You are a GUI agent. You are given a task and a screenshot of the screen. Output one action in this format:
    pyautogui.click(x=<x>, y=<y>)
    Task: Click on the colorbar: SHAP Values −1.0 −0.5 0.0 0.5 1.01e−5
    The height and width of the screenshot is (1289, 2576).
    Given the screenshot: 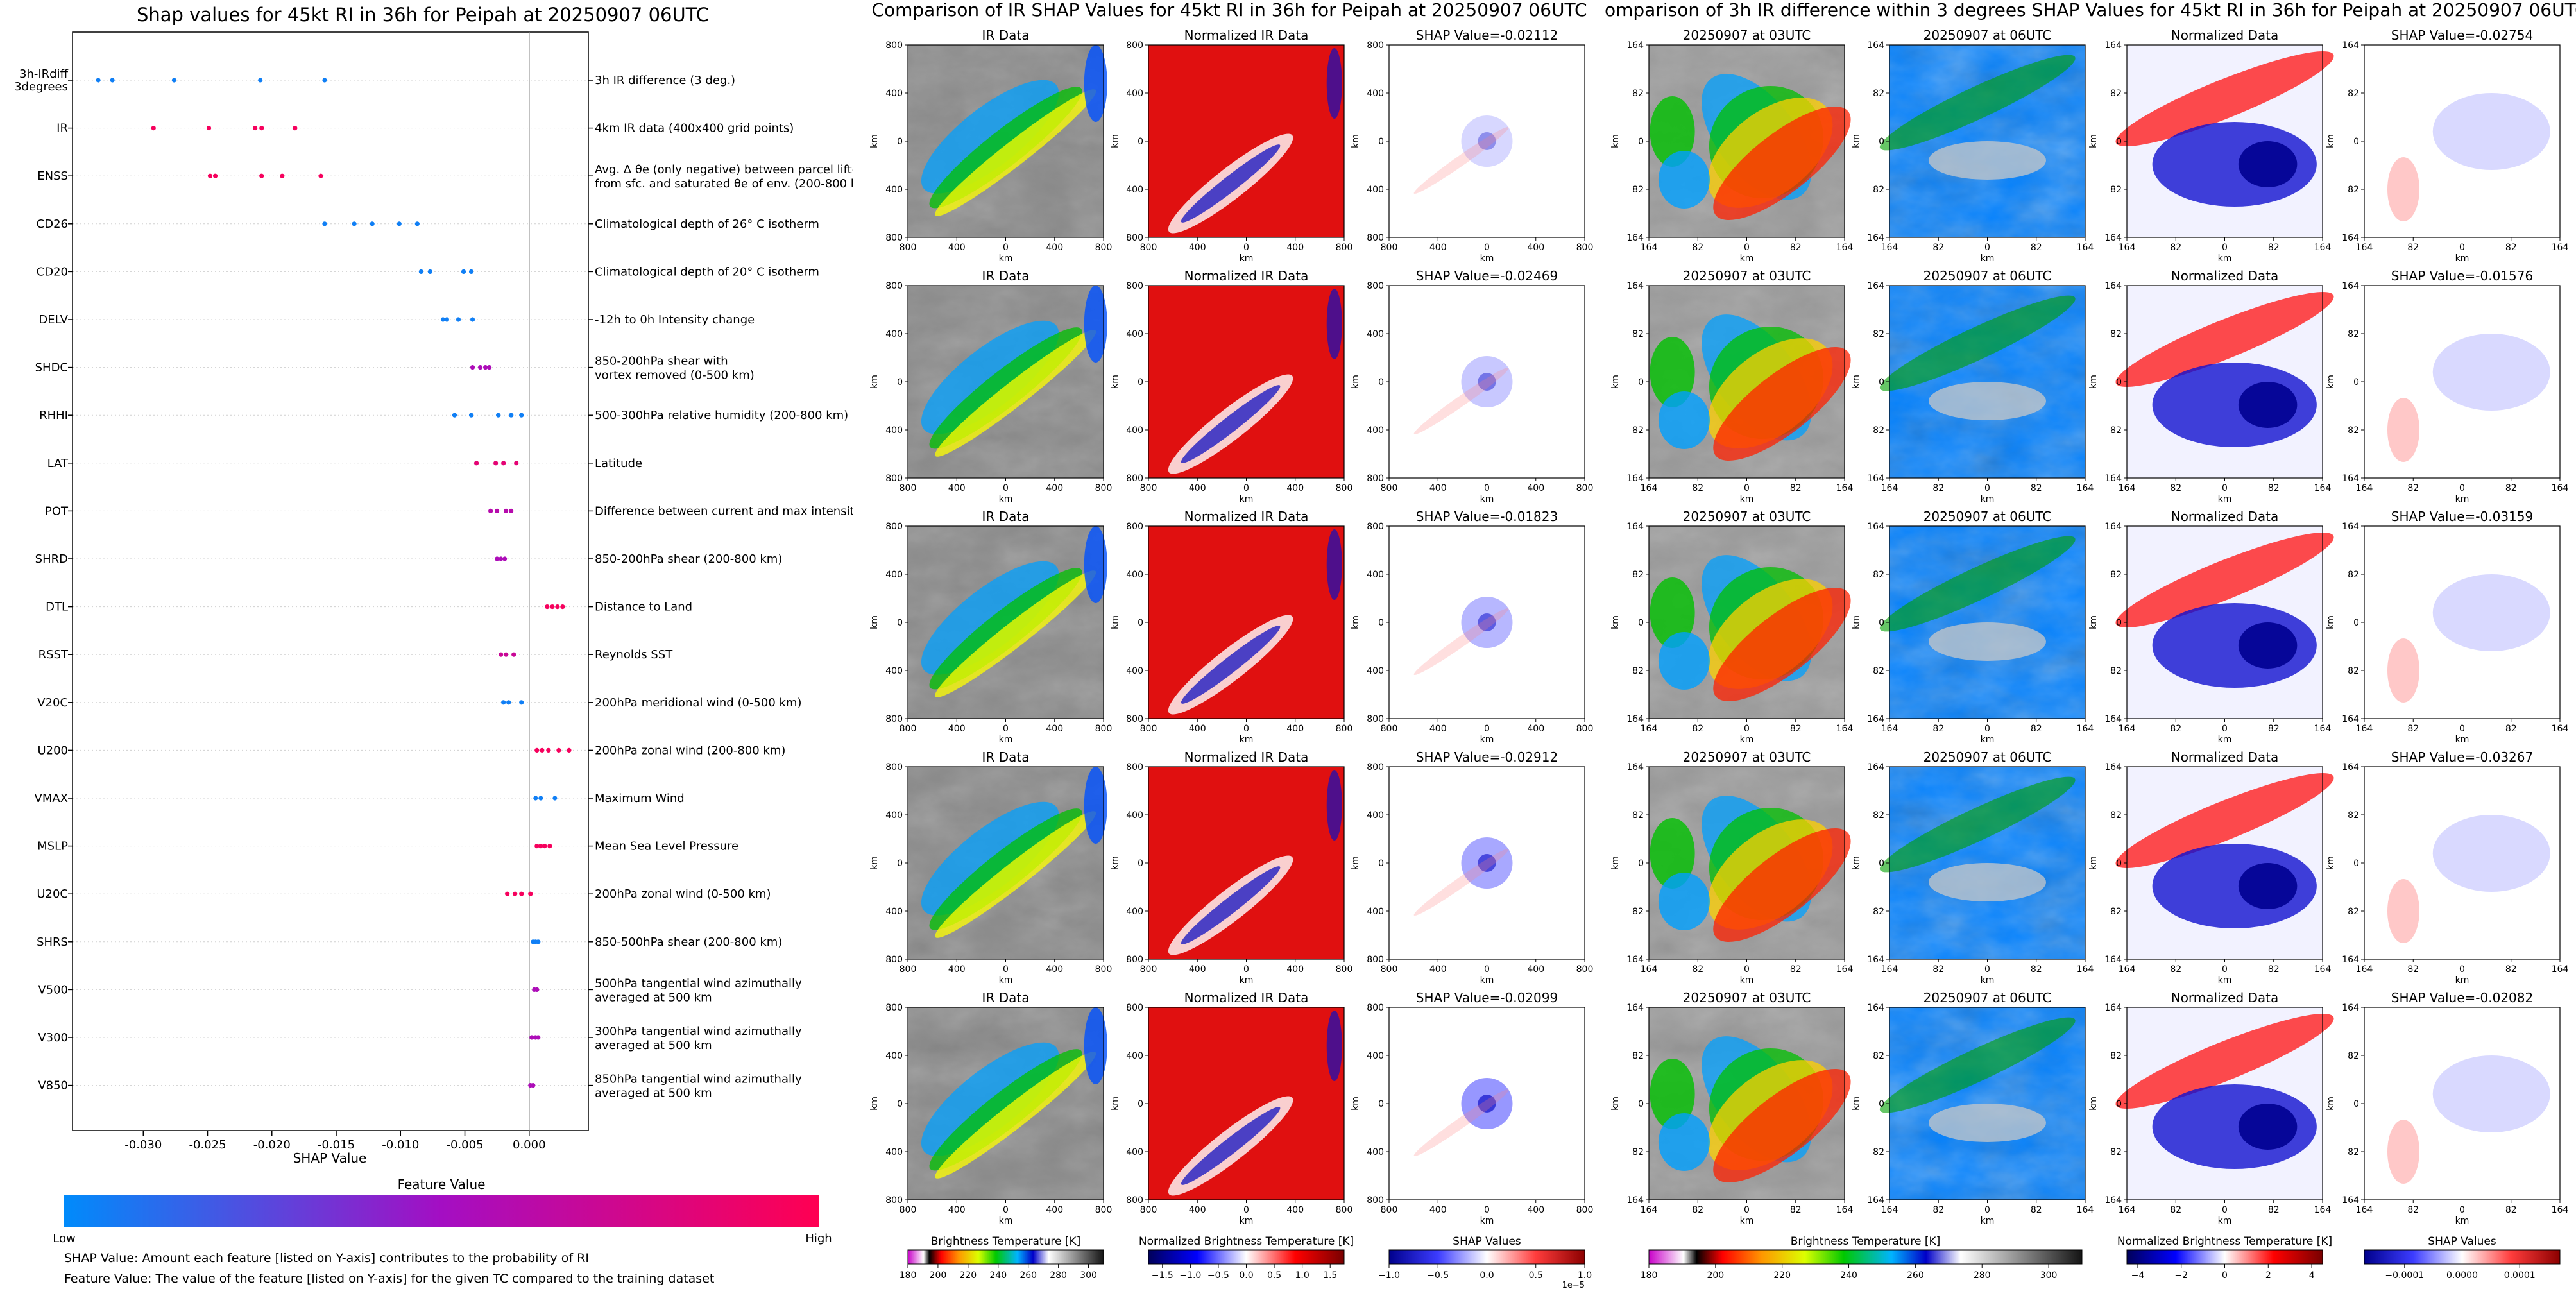 What is the action you would take?
    pyautogui.click(x=1485, y=1262)
    